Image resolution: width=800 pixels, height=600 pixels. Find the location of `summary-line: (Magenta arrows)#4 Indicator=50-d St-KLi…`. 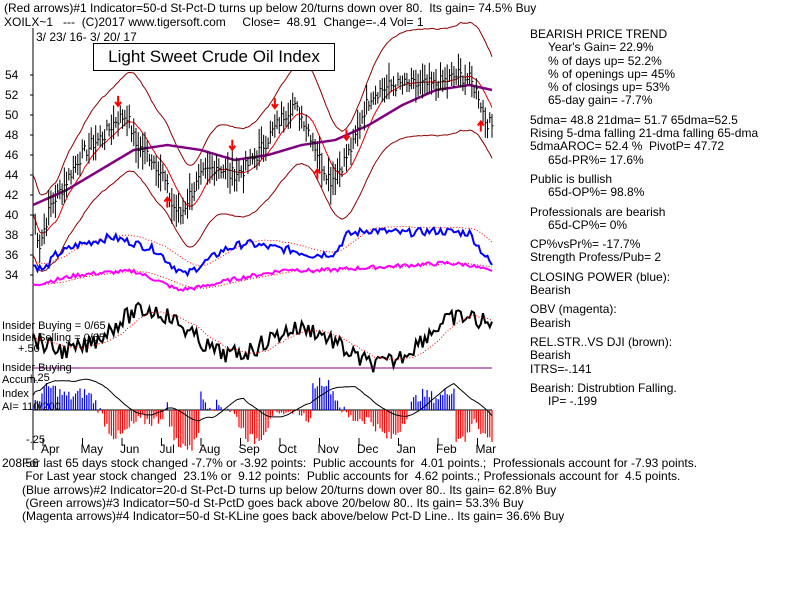

summary-line: (Magenta arrows)#4 Indicator=50-d St-KLi… is located at coordinates (293, 516).